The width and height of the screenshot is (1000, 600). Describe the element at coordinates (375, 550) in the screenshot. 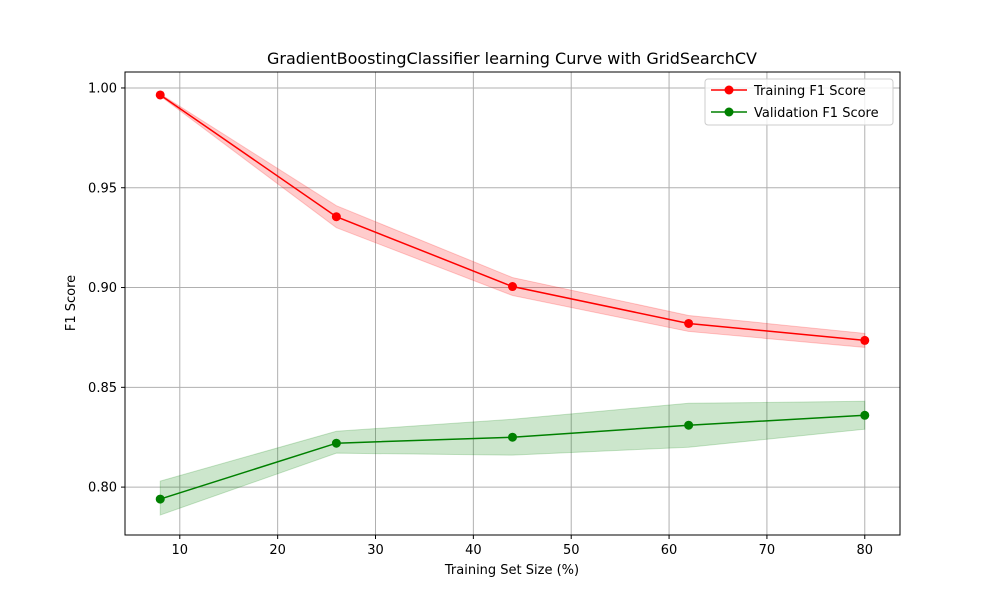

I see `x-tick-label: 30` at that location.